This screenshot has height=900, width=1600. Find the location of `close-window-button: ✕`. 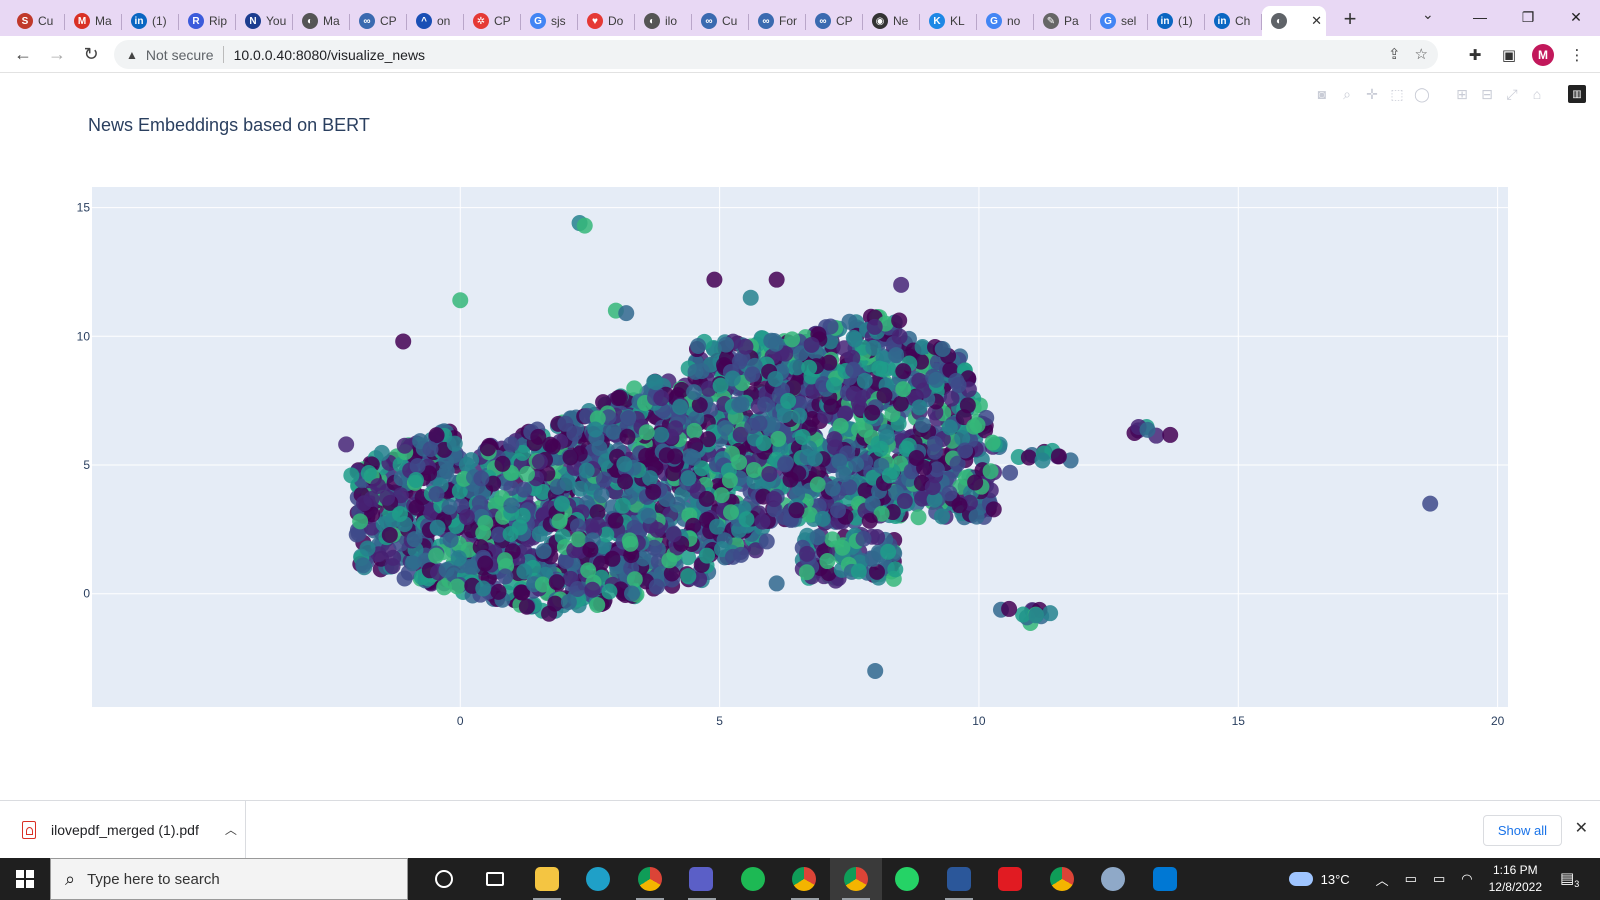

close-window-button: ✕ is located at coordinates (1576, 16).